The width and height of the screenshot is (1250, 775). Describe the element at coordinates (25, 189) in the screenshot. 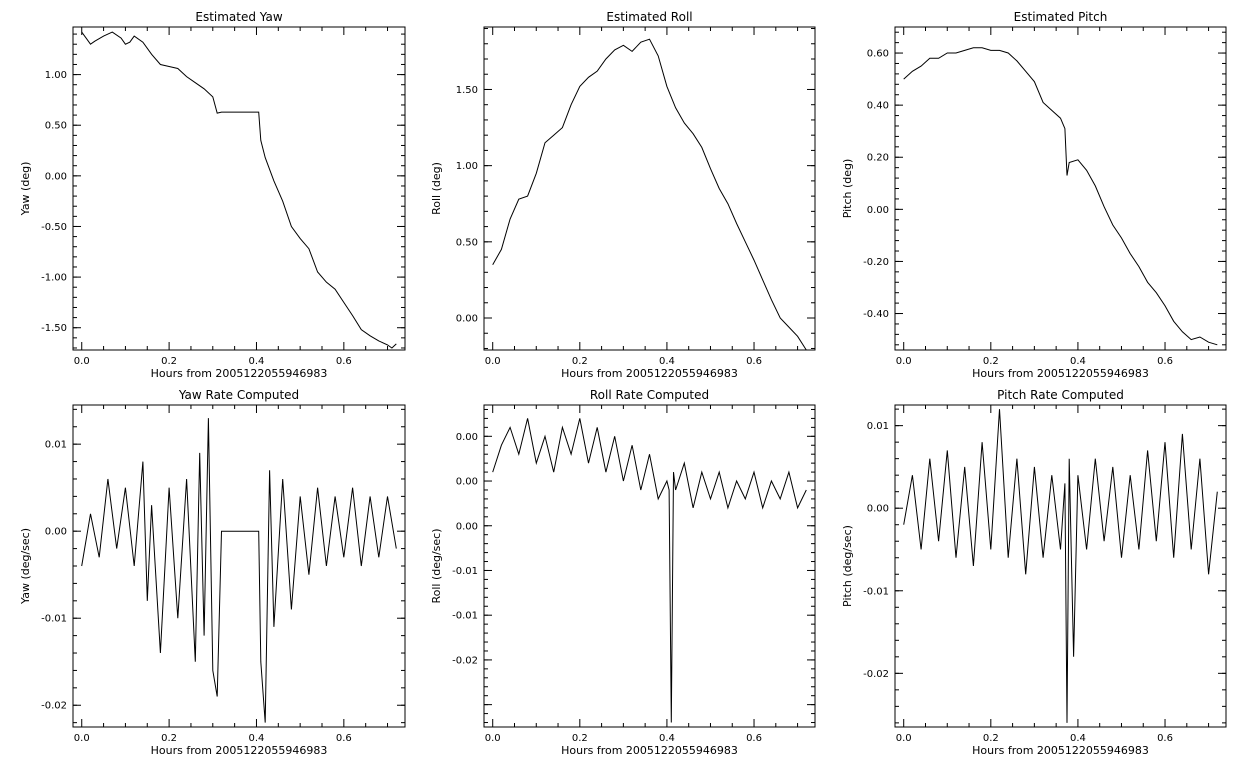

I see `y-axis-label: Yaw (deg)` at that location.